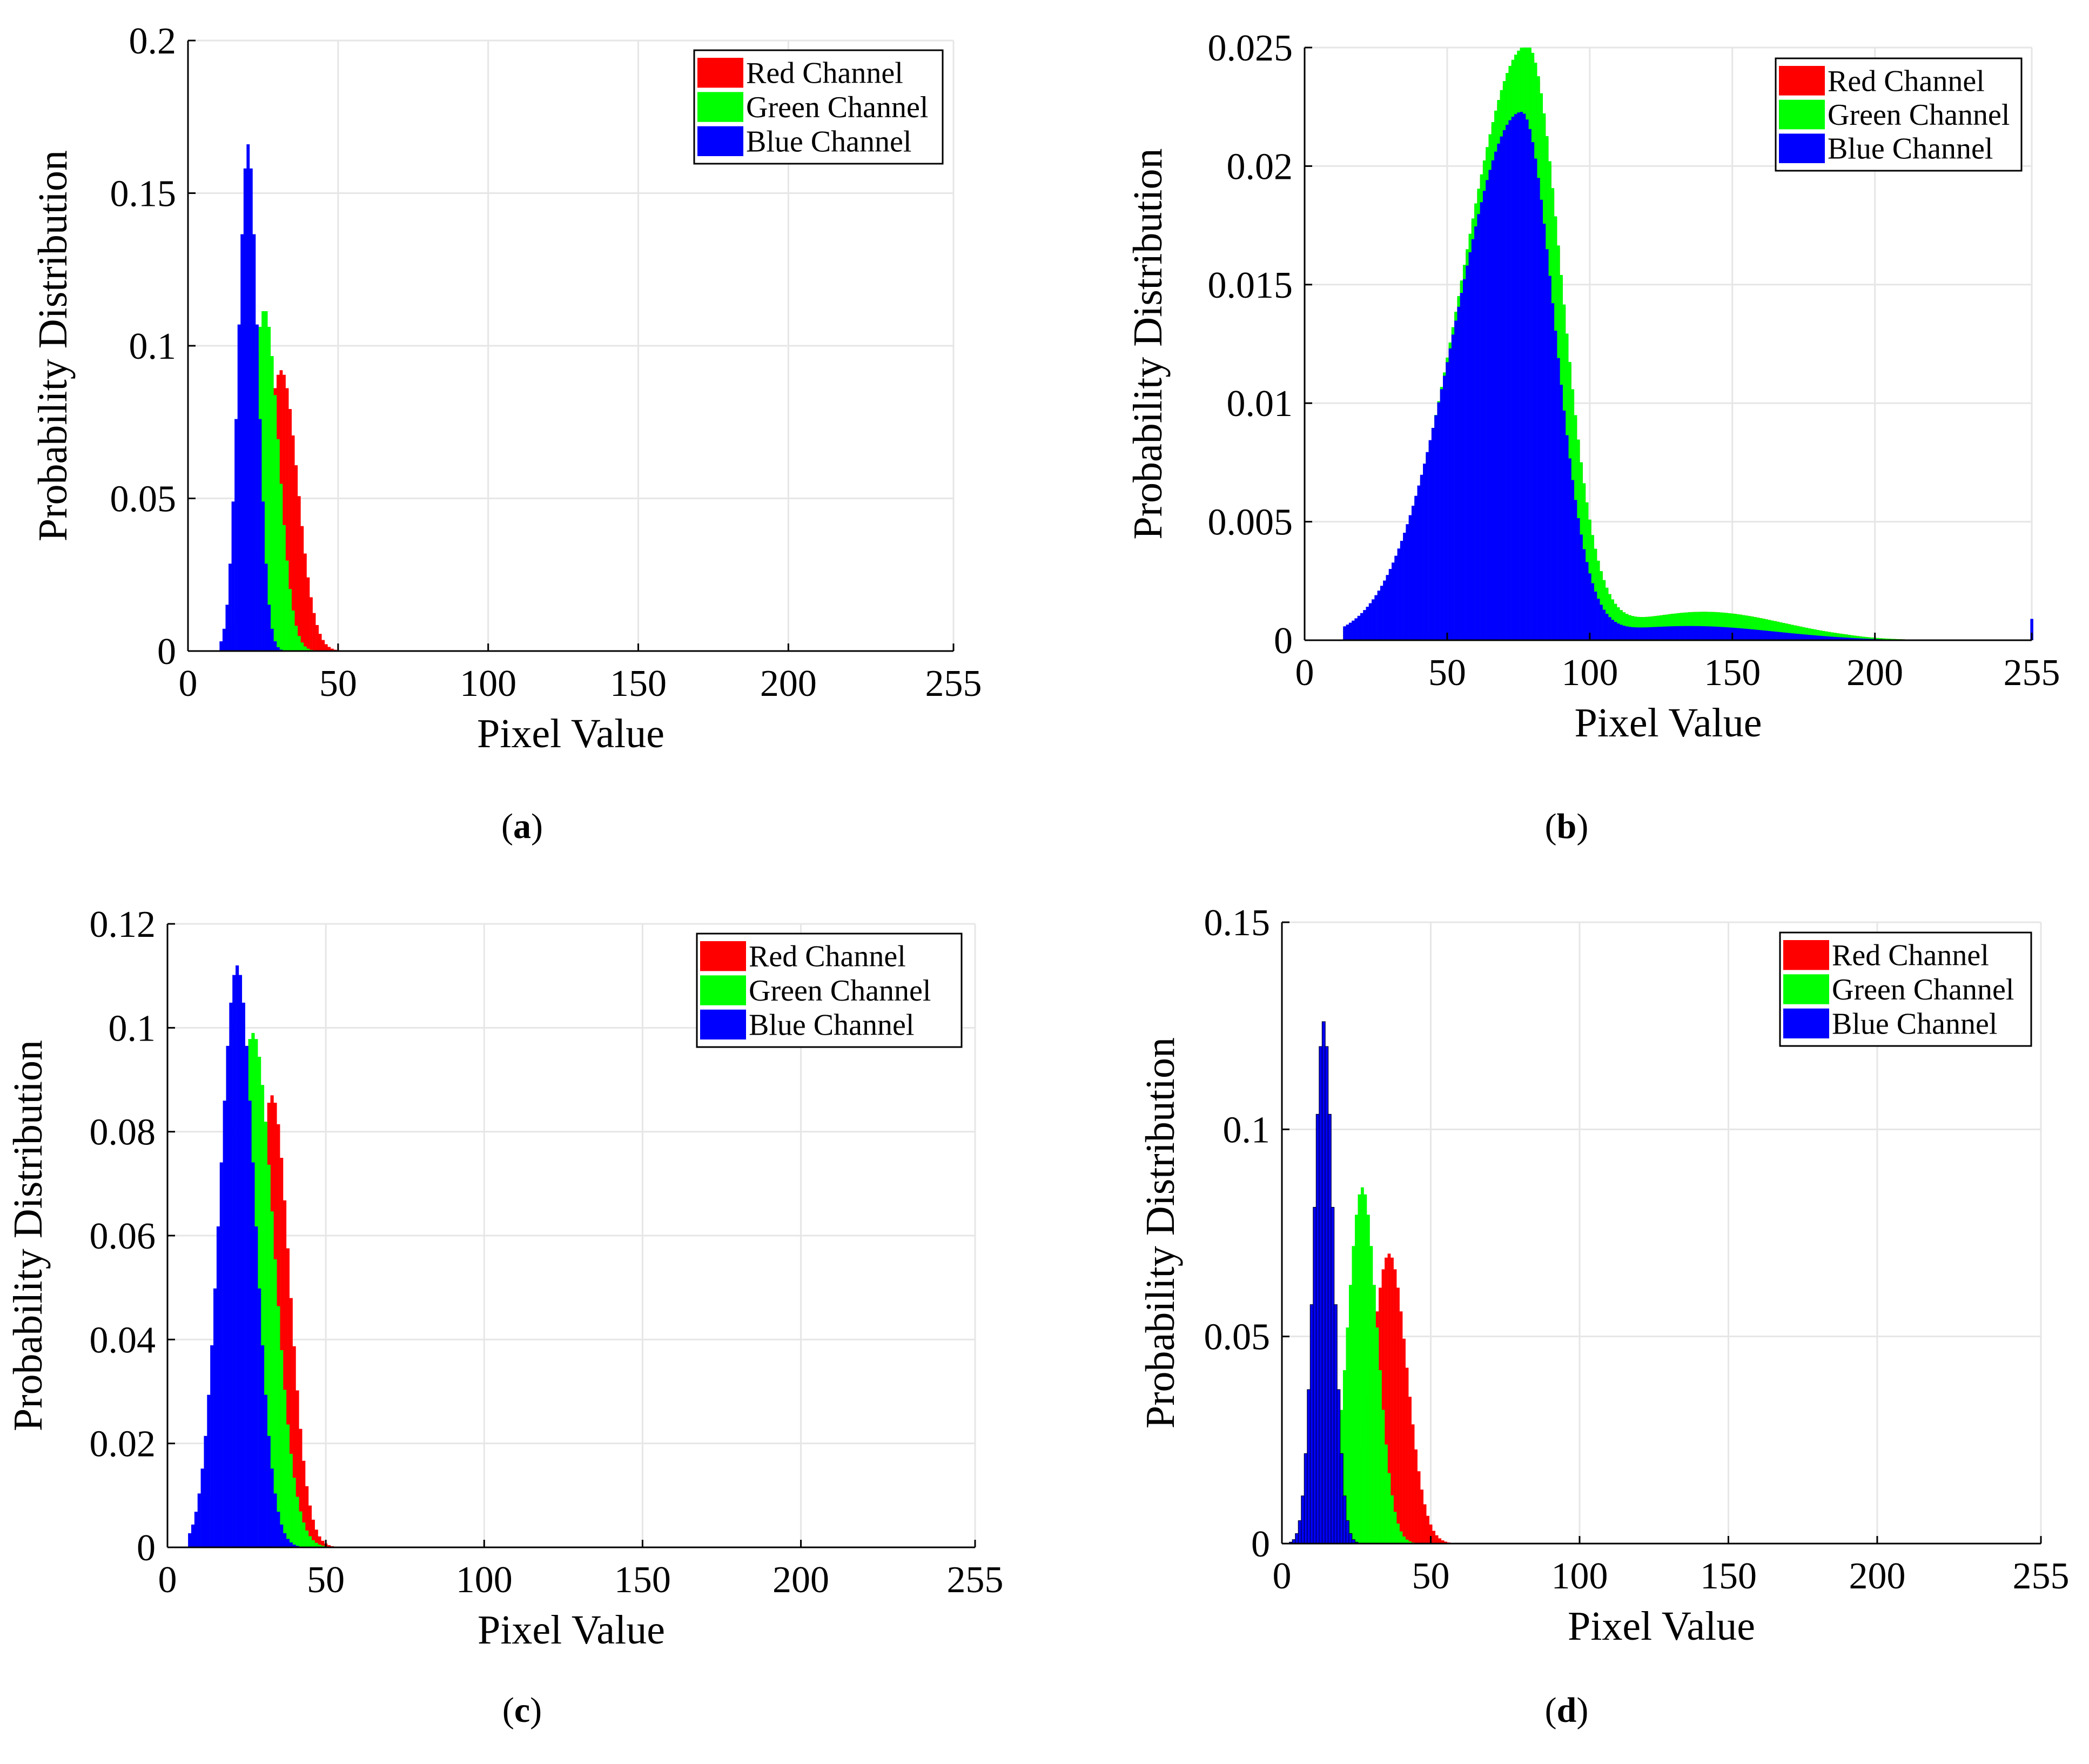 The image size is (2089, 1764). What do you see at coordinates (1260, 1544) in the screenshot?
I see `y-tick-label-0: 0` at bounding box center [1260, 1544].